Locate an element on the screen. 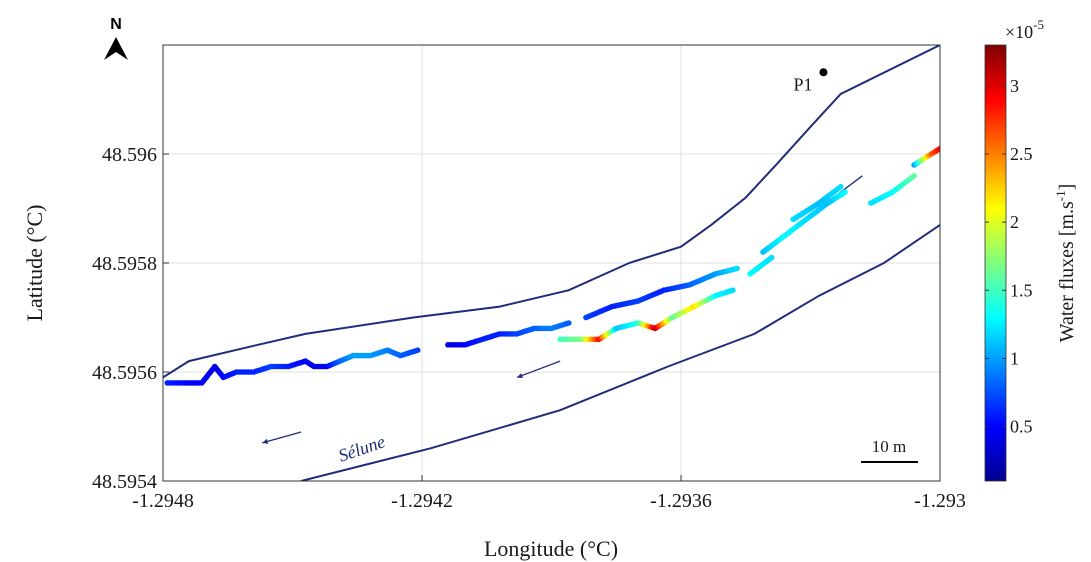 This screenshot has width=1091, height=562. y-tick-label: 48.596 is located at coordinates (129, 155).